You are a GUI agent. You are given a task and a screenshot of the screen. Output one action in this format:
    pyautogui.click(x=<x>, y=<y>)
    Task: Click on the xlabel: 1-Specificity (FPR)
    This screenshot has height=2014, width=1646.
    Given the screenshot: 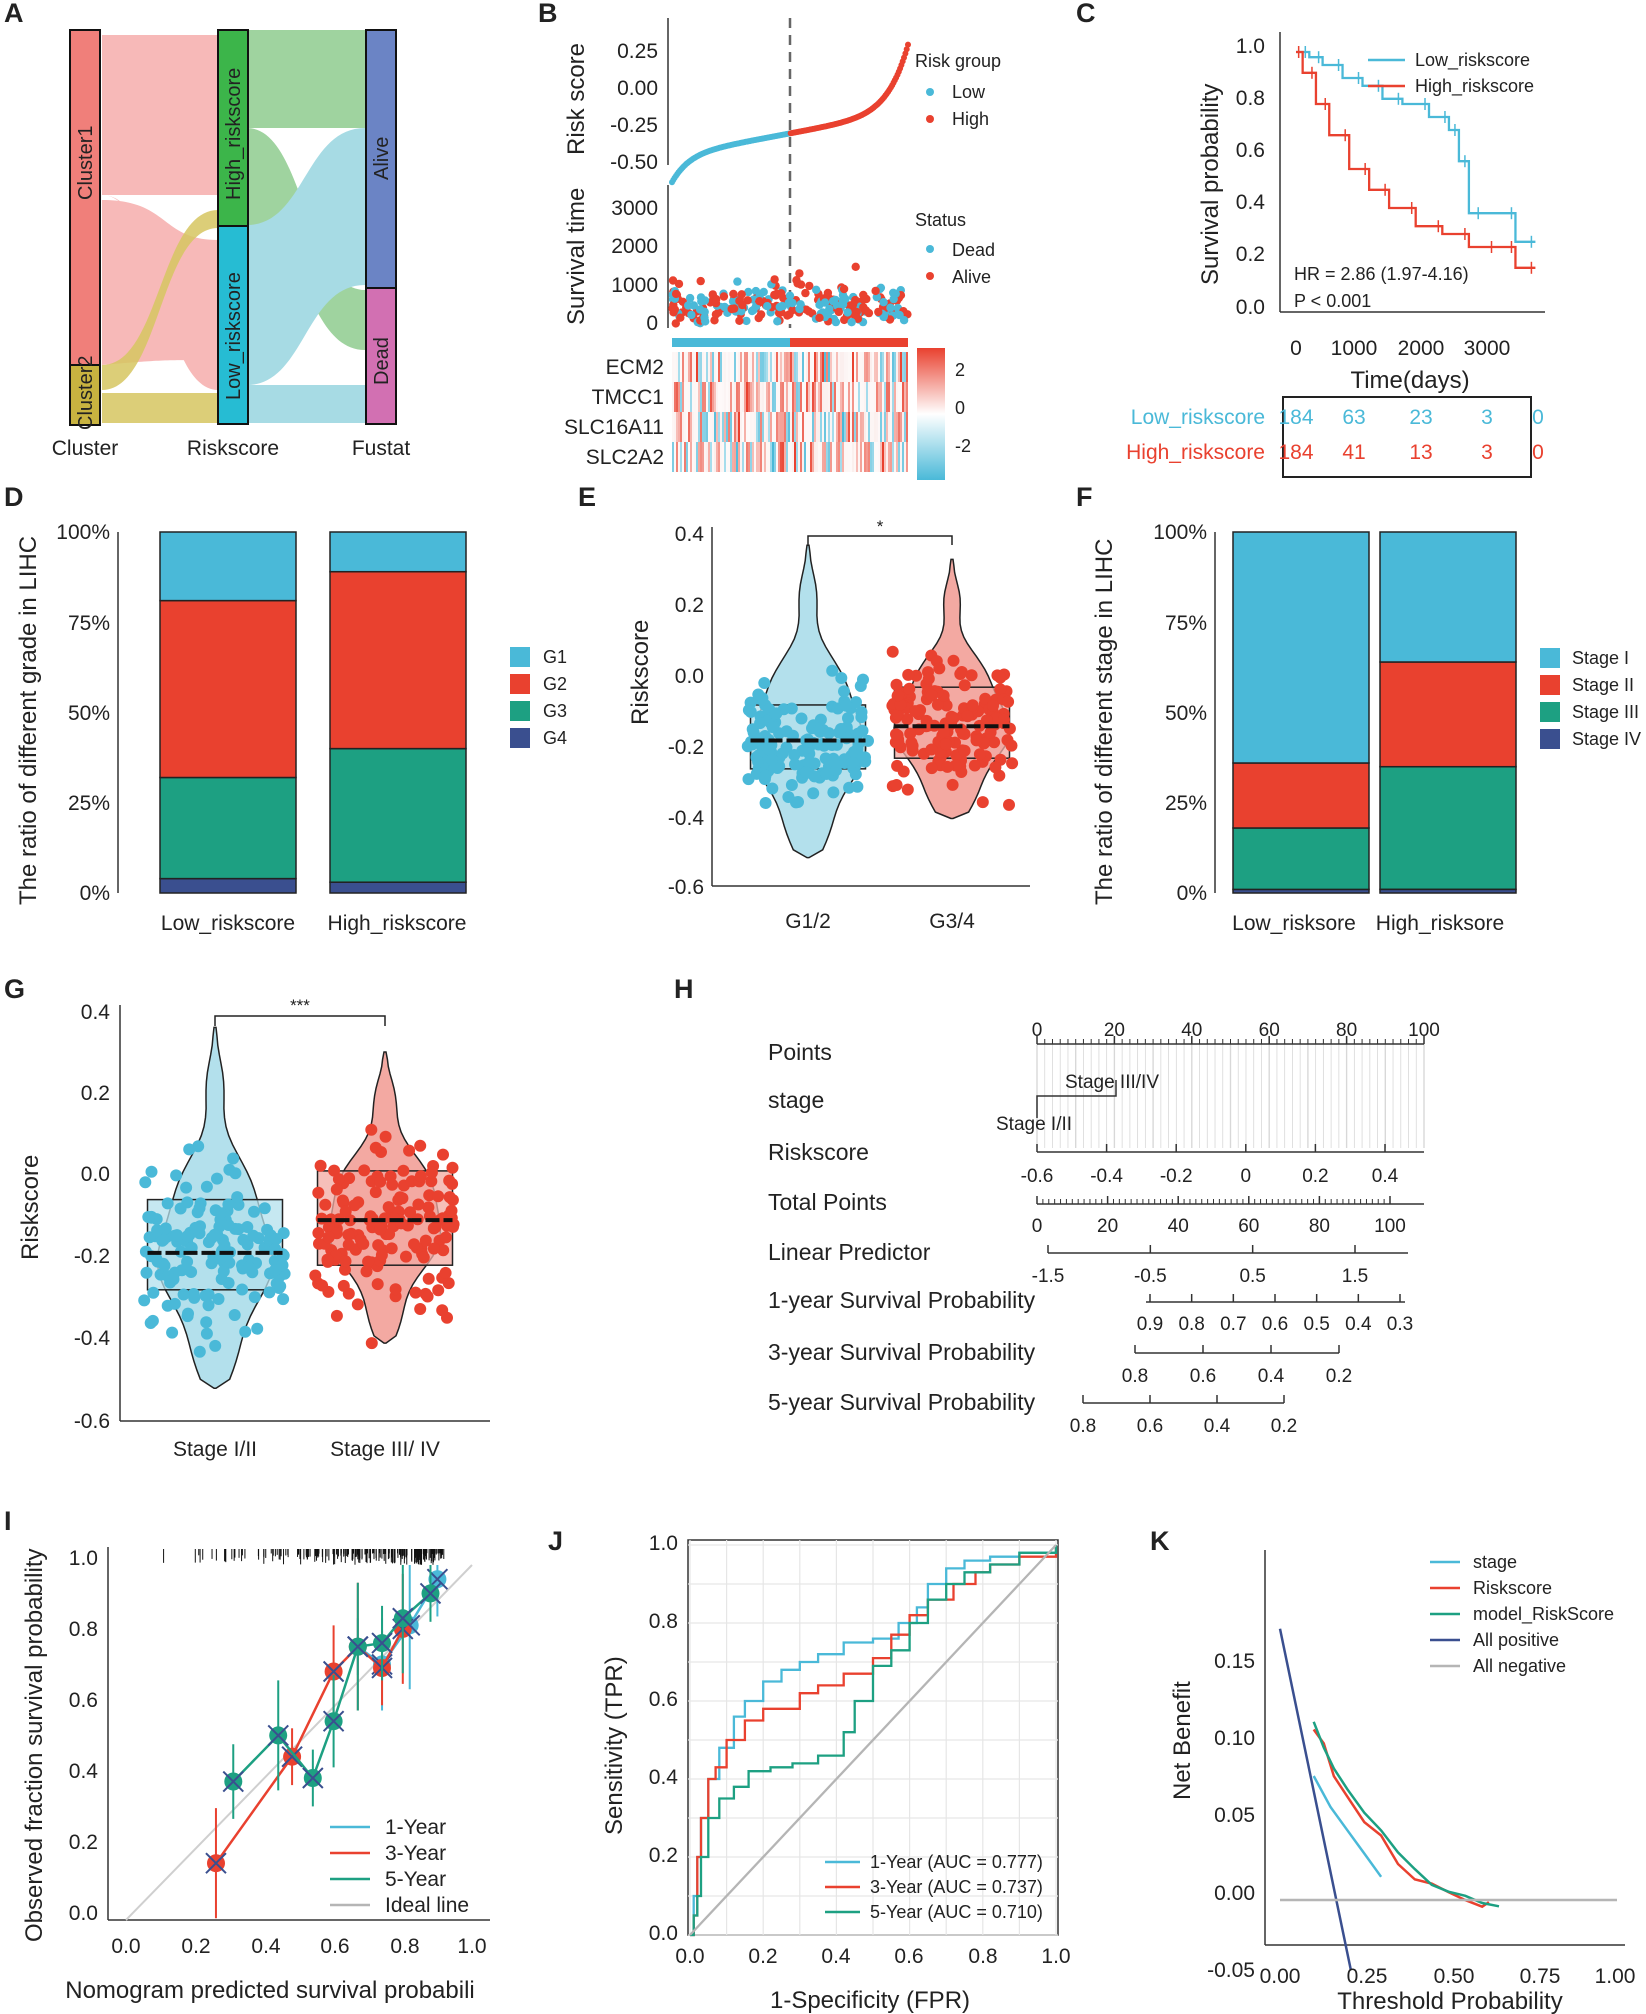 What is the action you would take?
    pyautogui.click(x=870, y=2000)
    